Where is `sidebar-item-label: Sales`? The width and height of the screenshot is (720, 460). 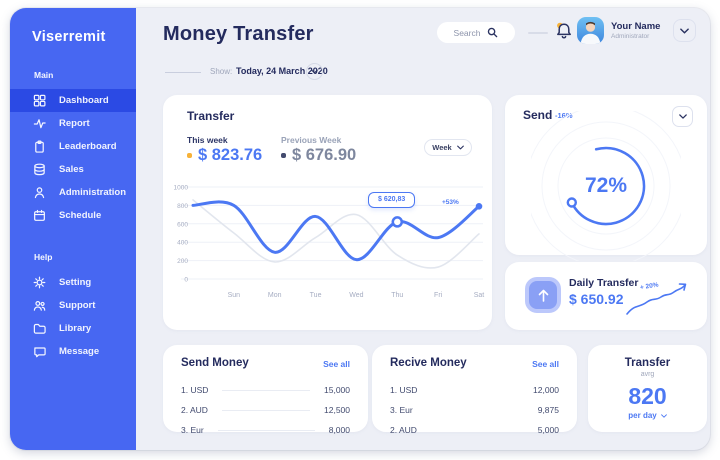
sidebar-item-label: Sales is located at coordinates (71, 169).